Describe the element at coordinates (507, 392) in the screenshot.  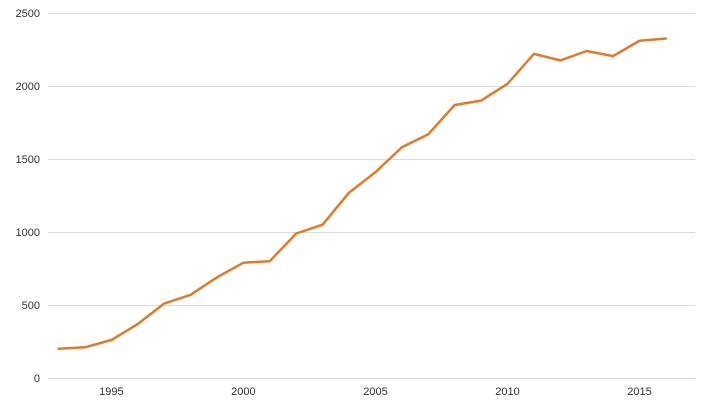
I see `x-tick-label: 2010` at that location.